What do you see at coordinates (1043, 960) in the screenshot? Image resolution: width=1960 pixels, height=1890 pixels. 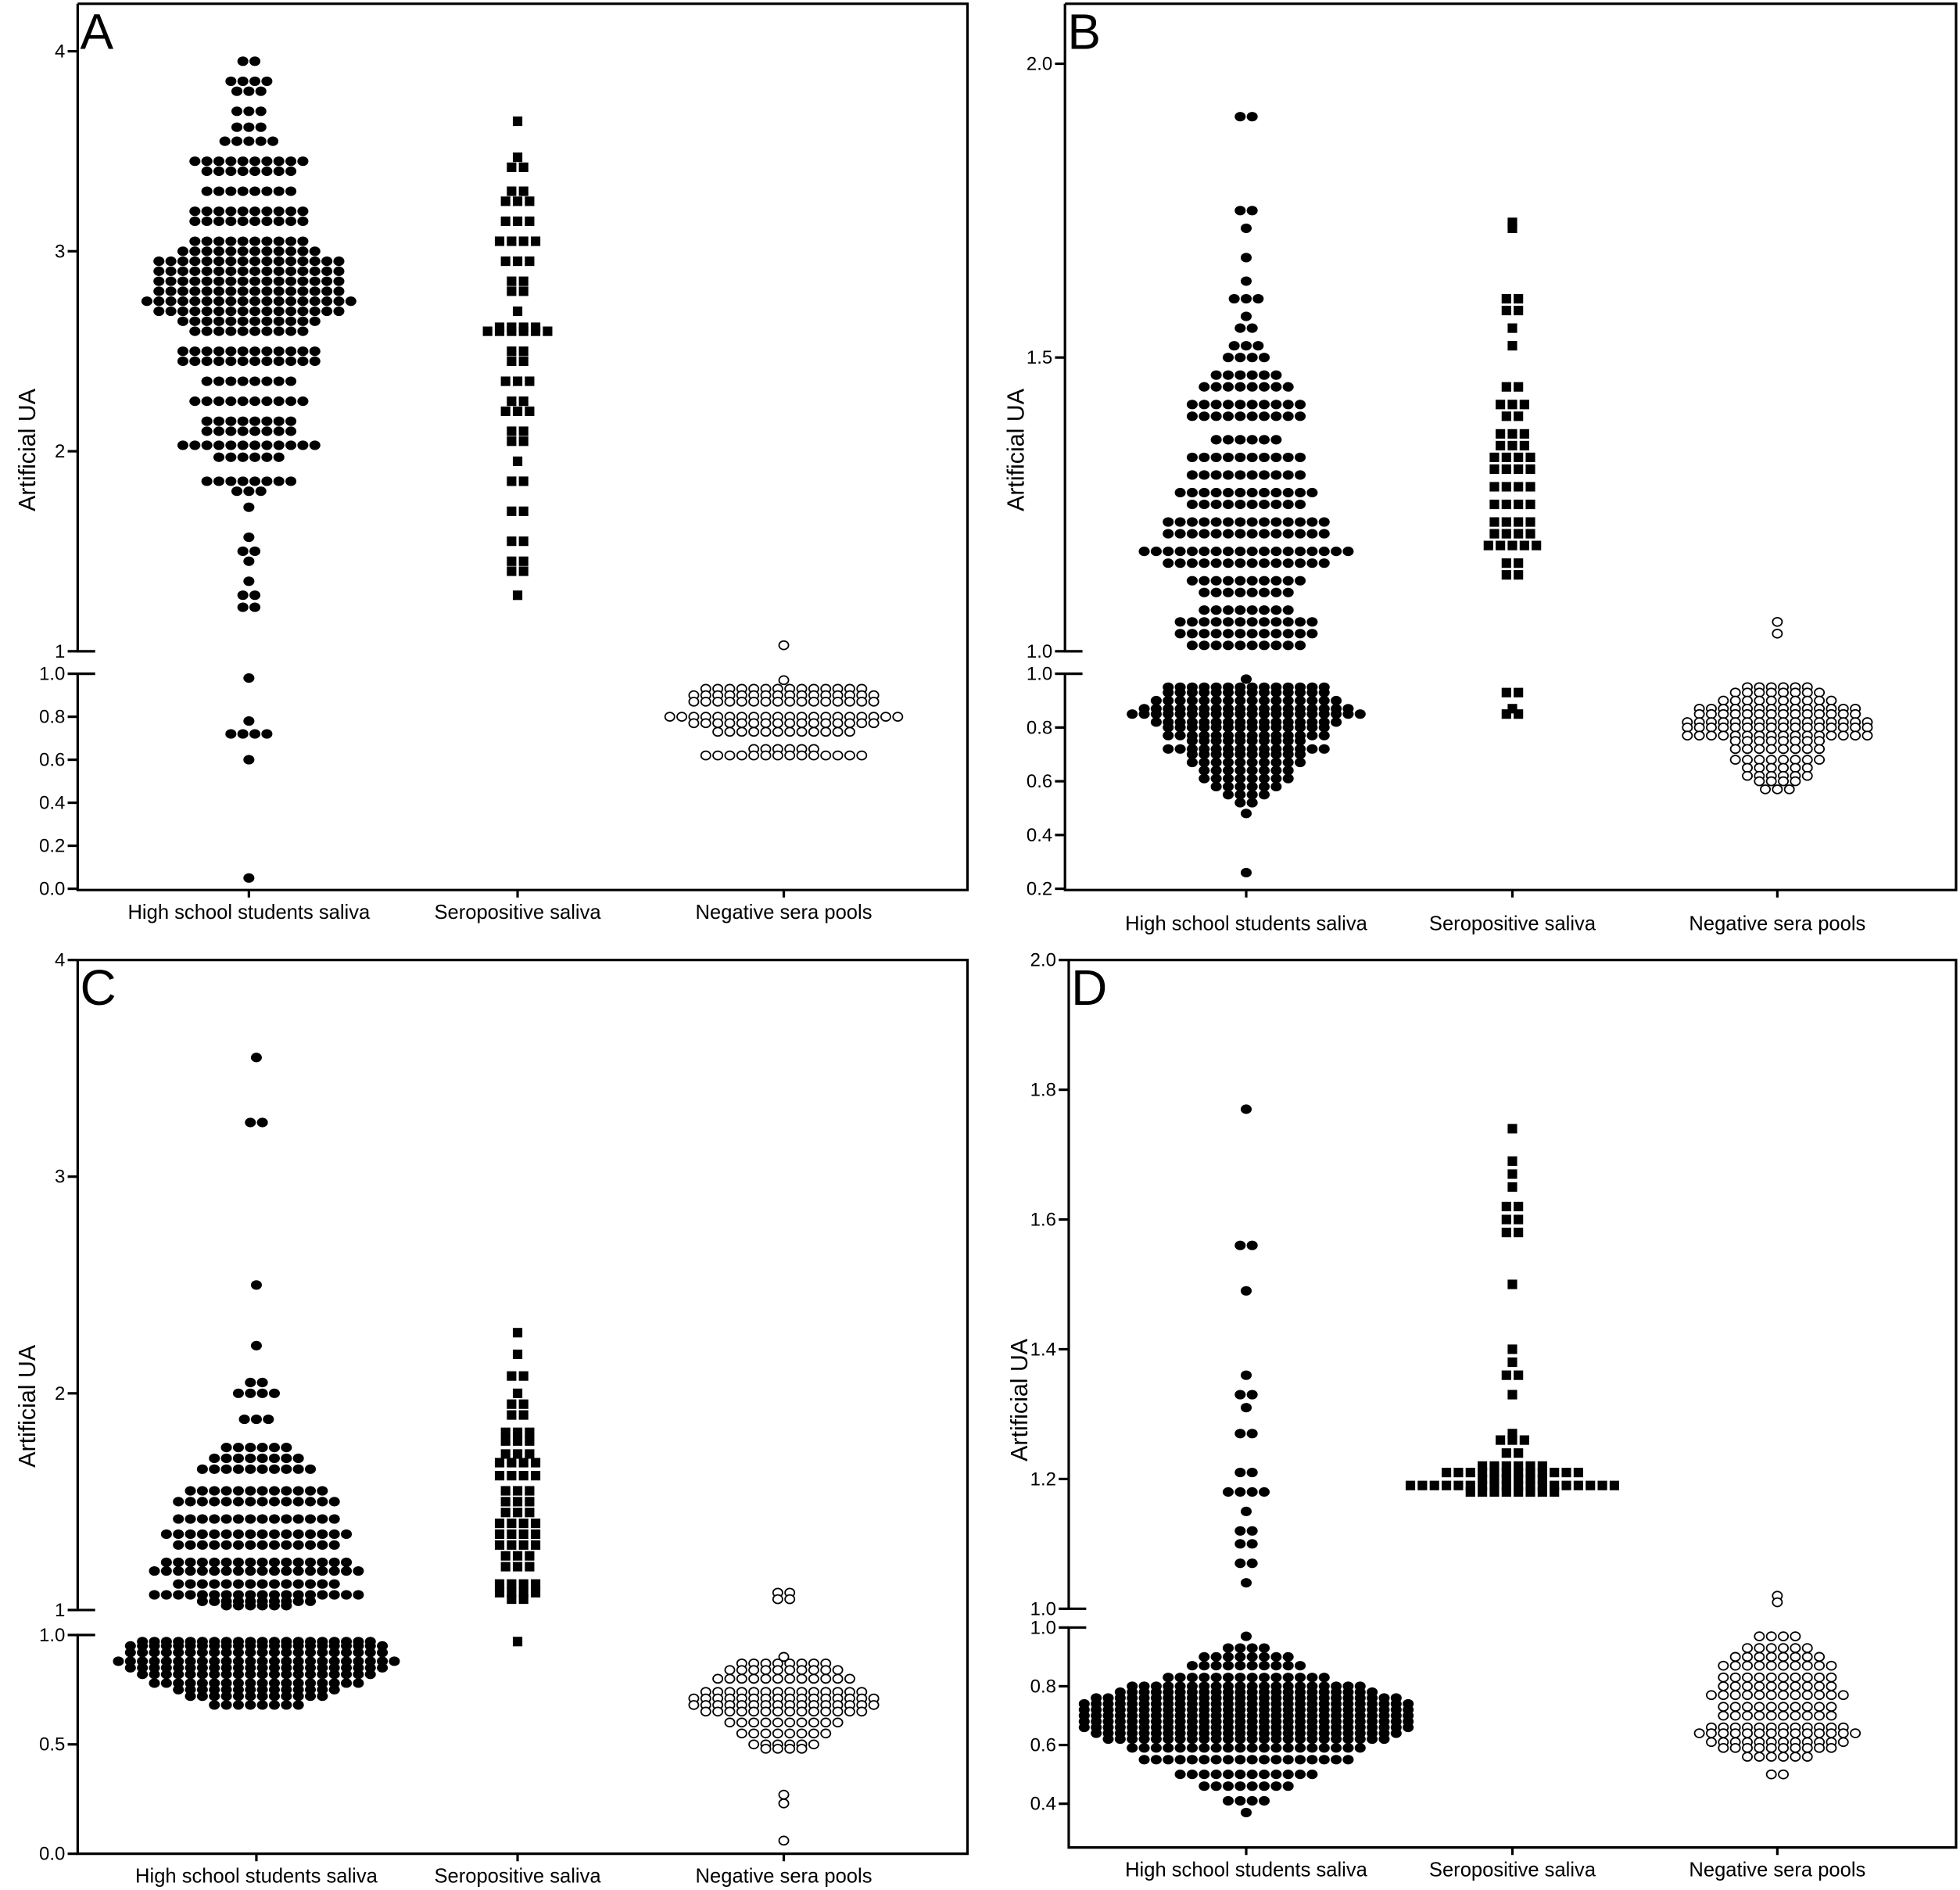 I see `y-tick-label: 2.0` at bounding box center [1043, 960].